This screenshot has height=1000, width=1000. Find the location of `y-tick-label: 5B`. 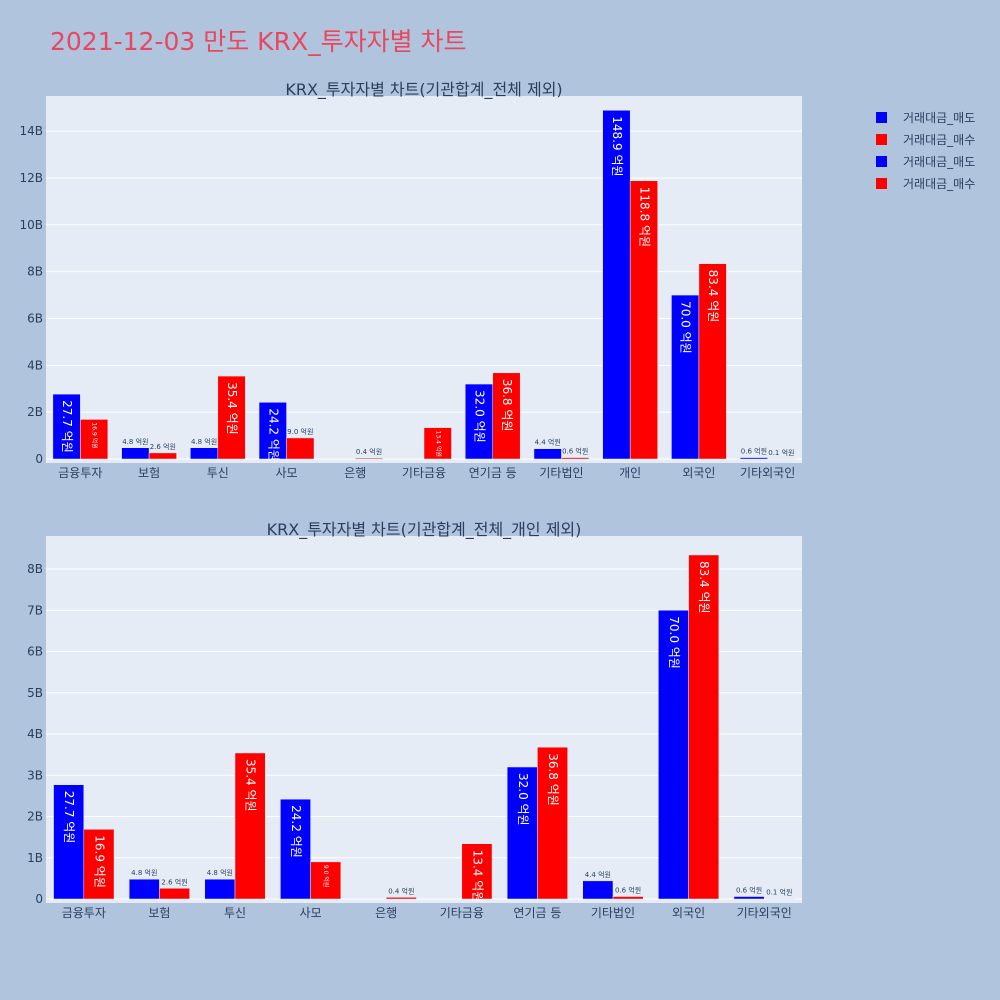

y-tick-label: 5B is located at coordinates (35, 693).